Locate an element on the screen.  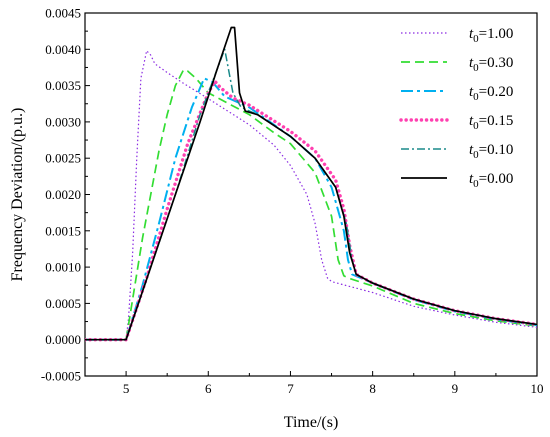
legend-label-4: t0=0.10 is located at coordinates (491, 151).